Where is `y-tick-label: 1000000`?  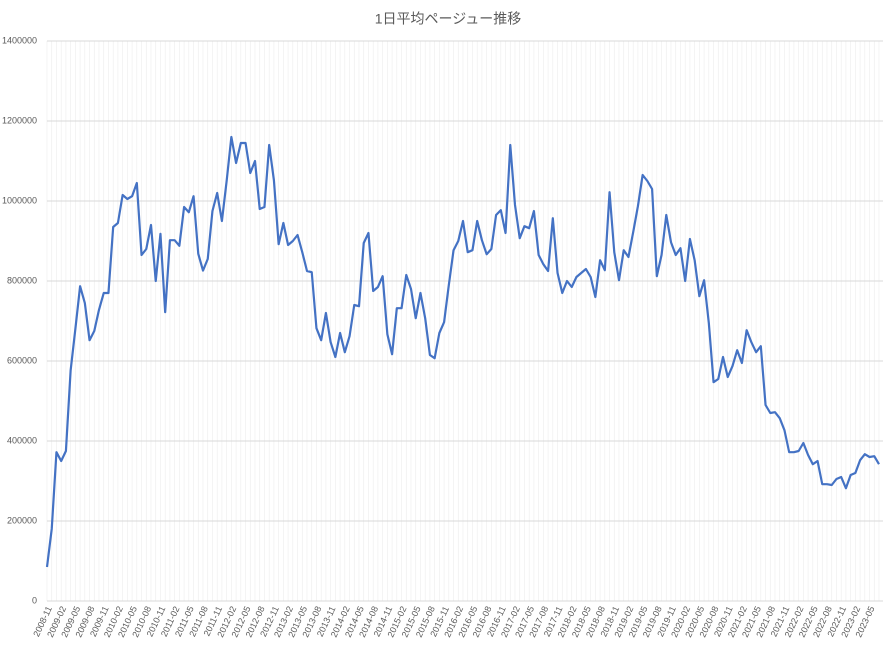 y-tick-label: 1000000 is located at coordinates (19, 200).